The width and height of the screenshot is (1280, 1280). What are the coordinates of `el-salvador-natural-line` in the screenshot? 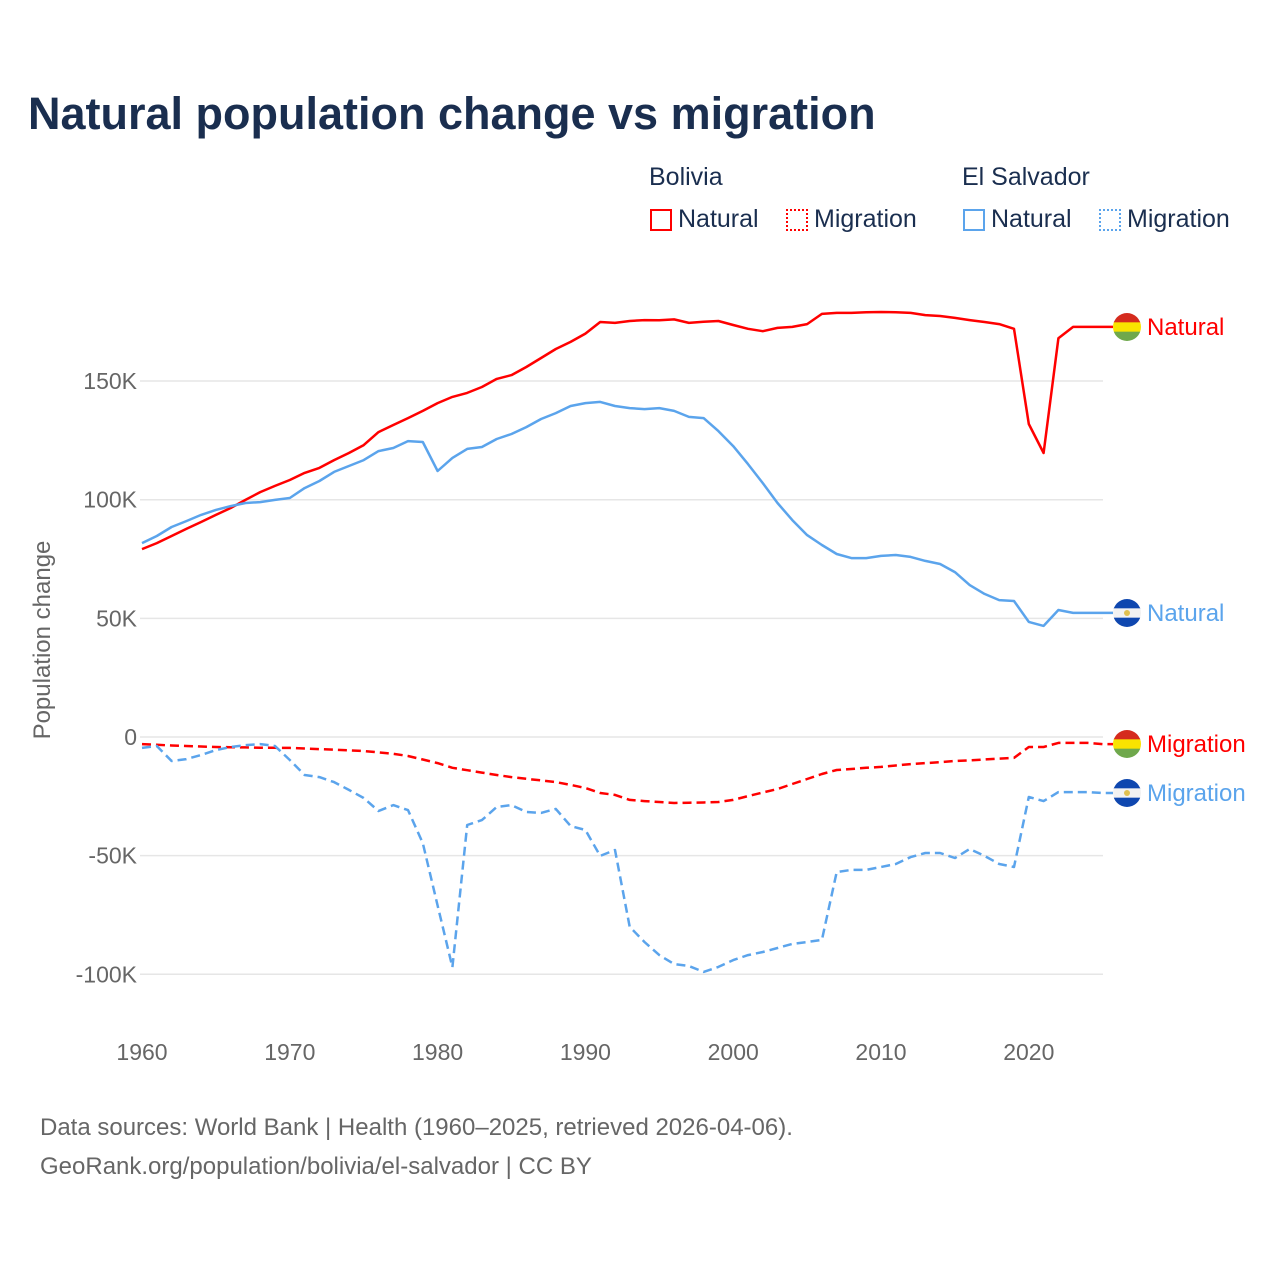 It's located at (627, 514).